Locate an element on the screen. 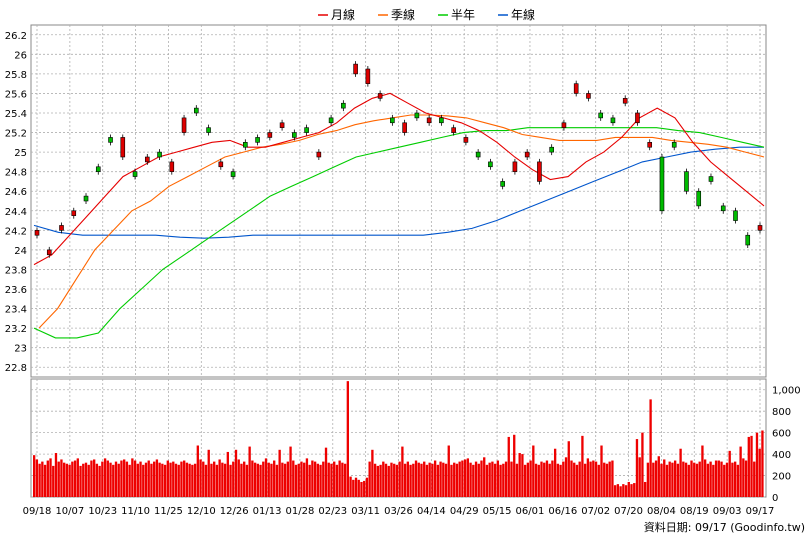  volume-tick-label: 200 is located at coordinates (781, 477).